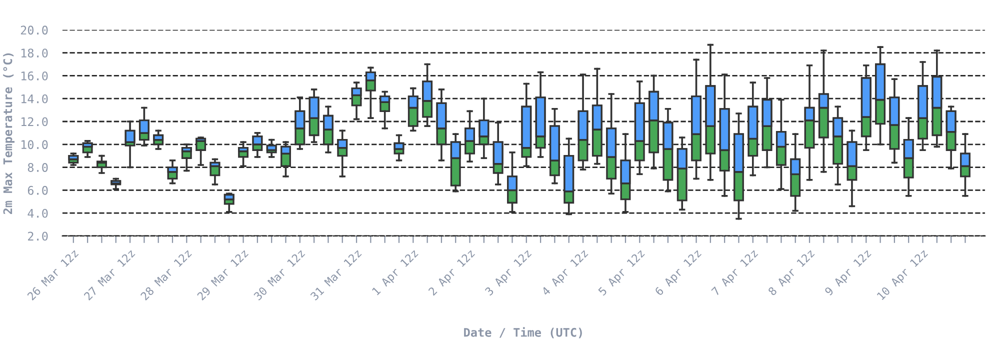 This screenshot has height=340, width=990. I want to click on x-tick-label: 7 Apr 12z, so click(735, 273).